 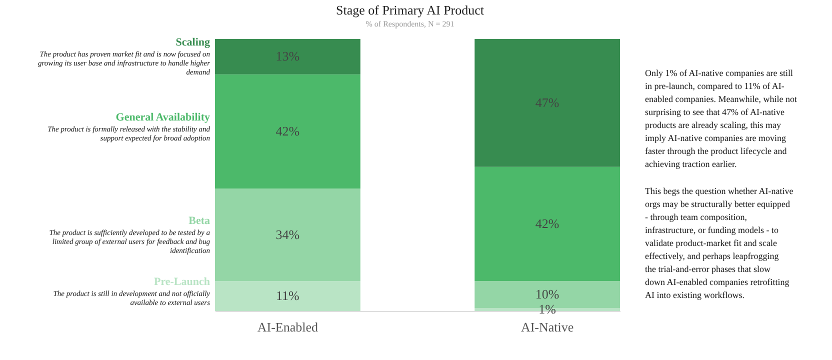 What do you see at coordinates (288, 327) in the screenshot?
I see `x-tick-label: AI-Enabled` at bounding box center [288, 327].